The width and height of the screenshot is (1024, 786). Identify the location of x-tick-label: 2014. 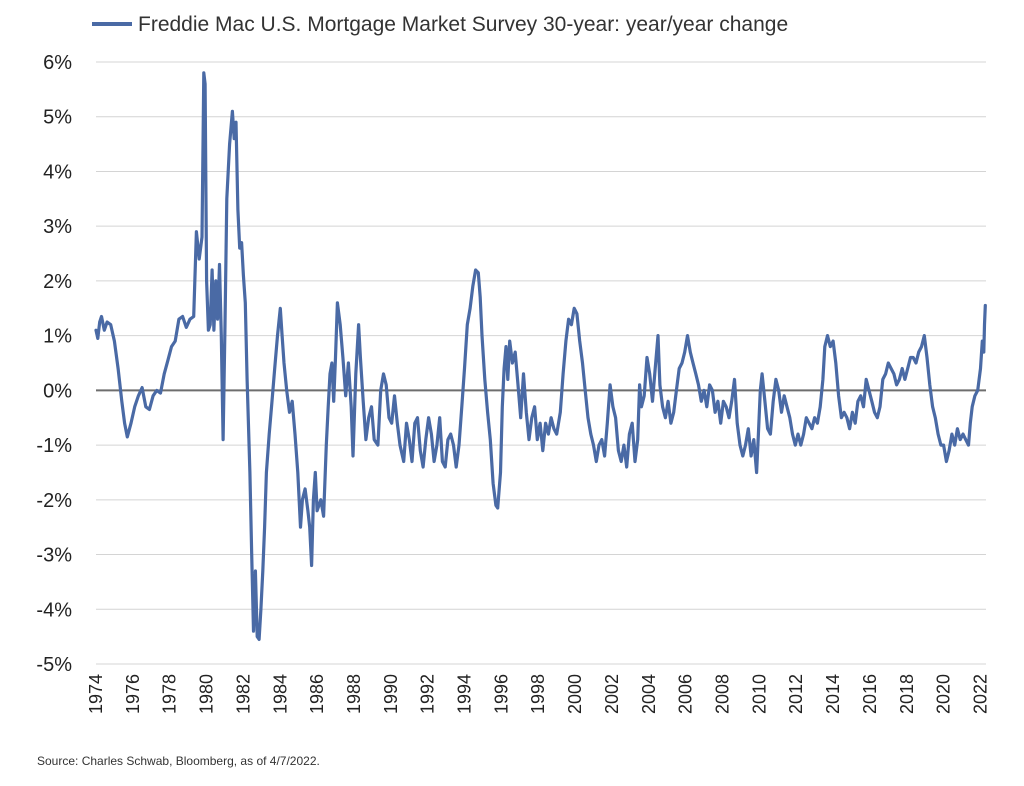
(833, 694).